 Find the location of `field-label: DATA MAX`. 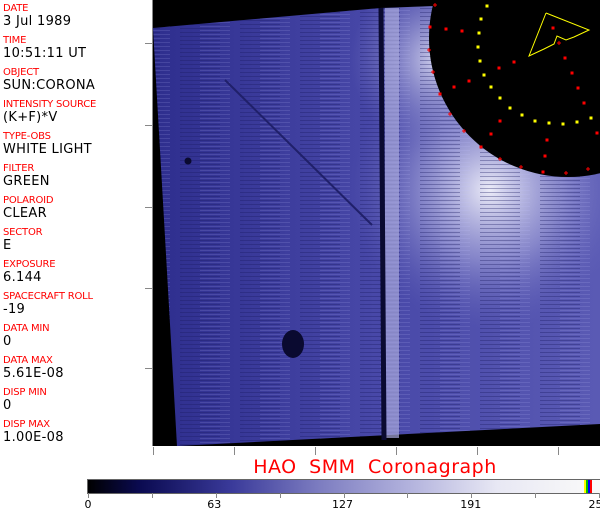

field-label: DATA MAX is located at coordinates (28, 360).